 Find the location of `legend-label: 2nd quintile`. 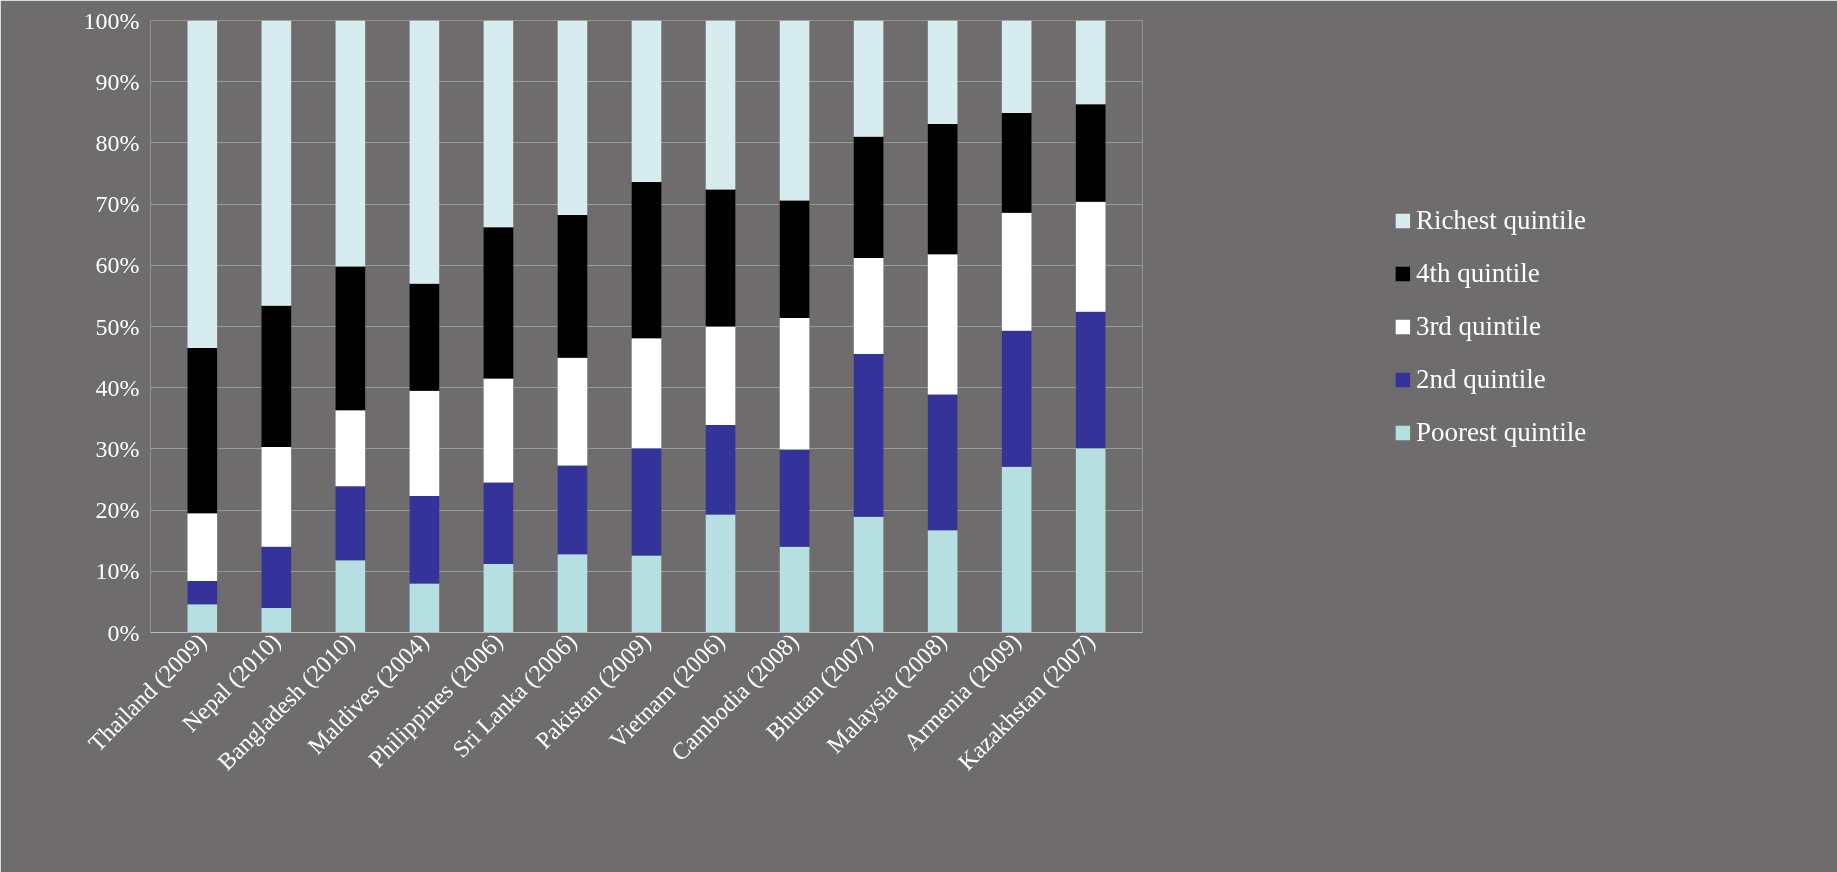

legend-label: 2nd quintile is located at coordinates (1480, 379).